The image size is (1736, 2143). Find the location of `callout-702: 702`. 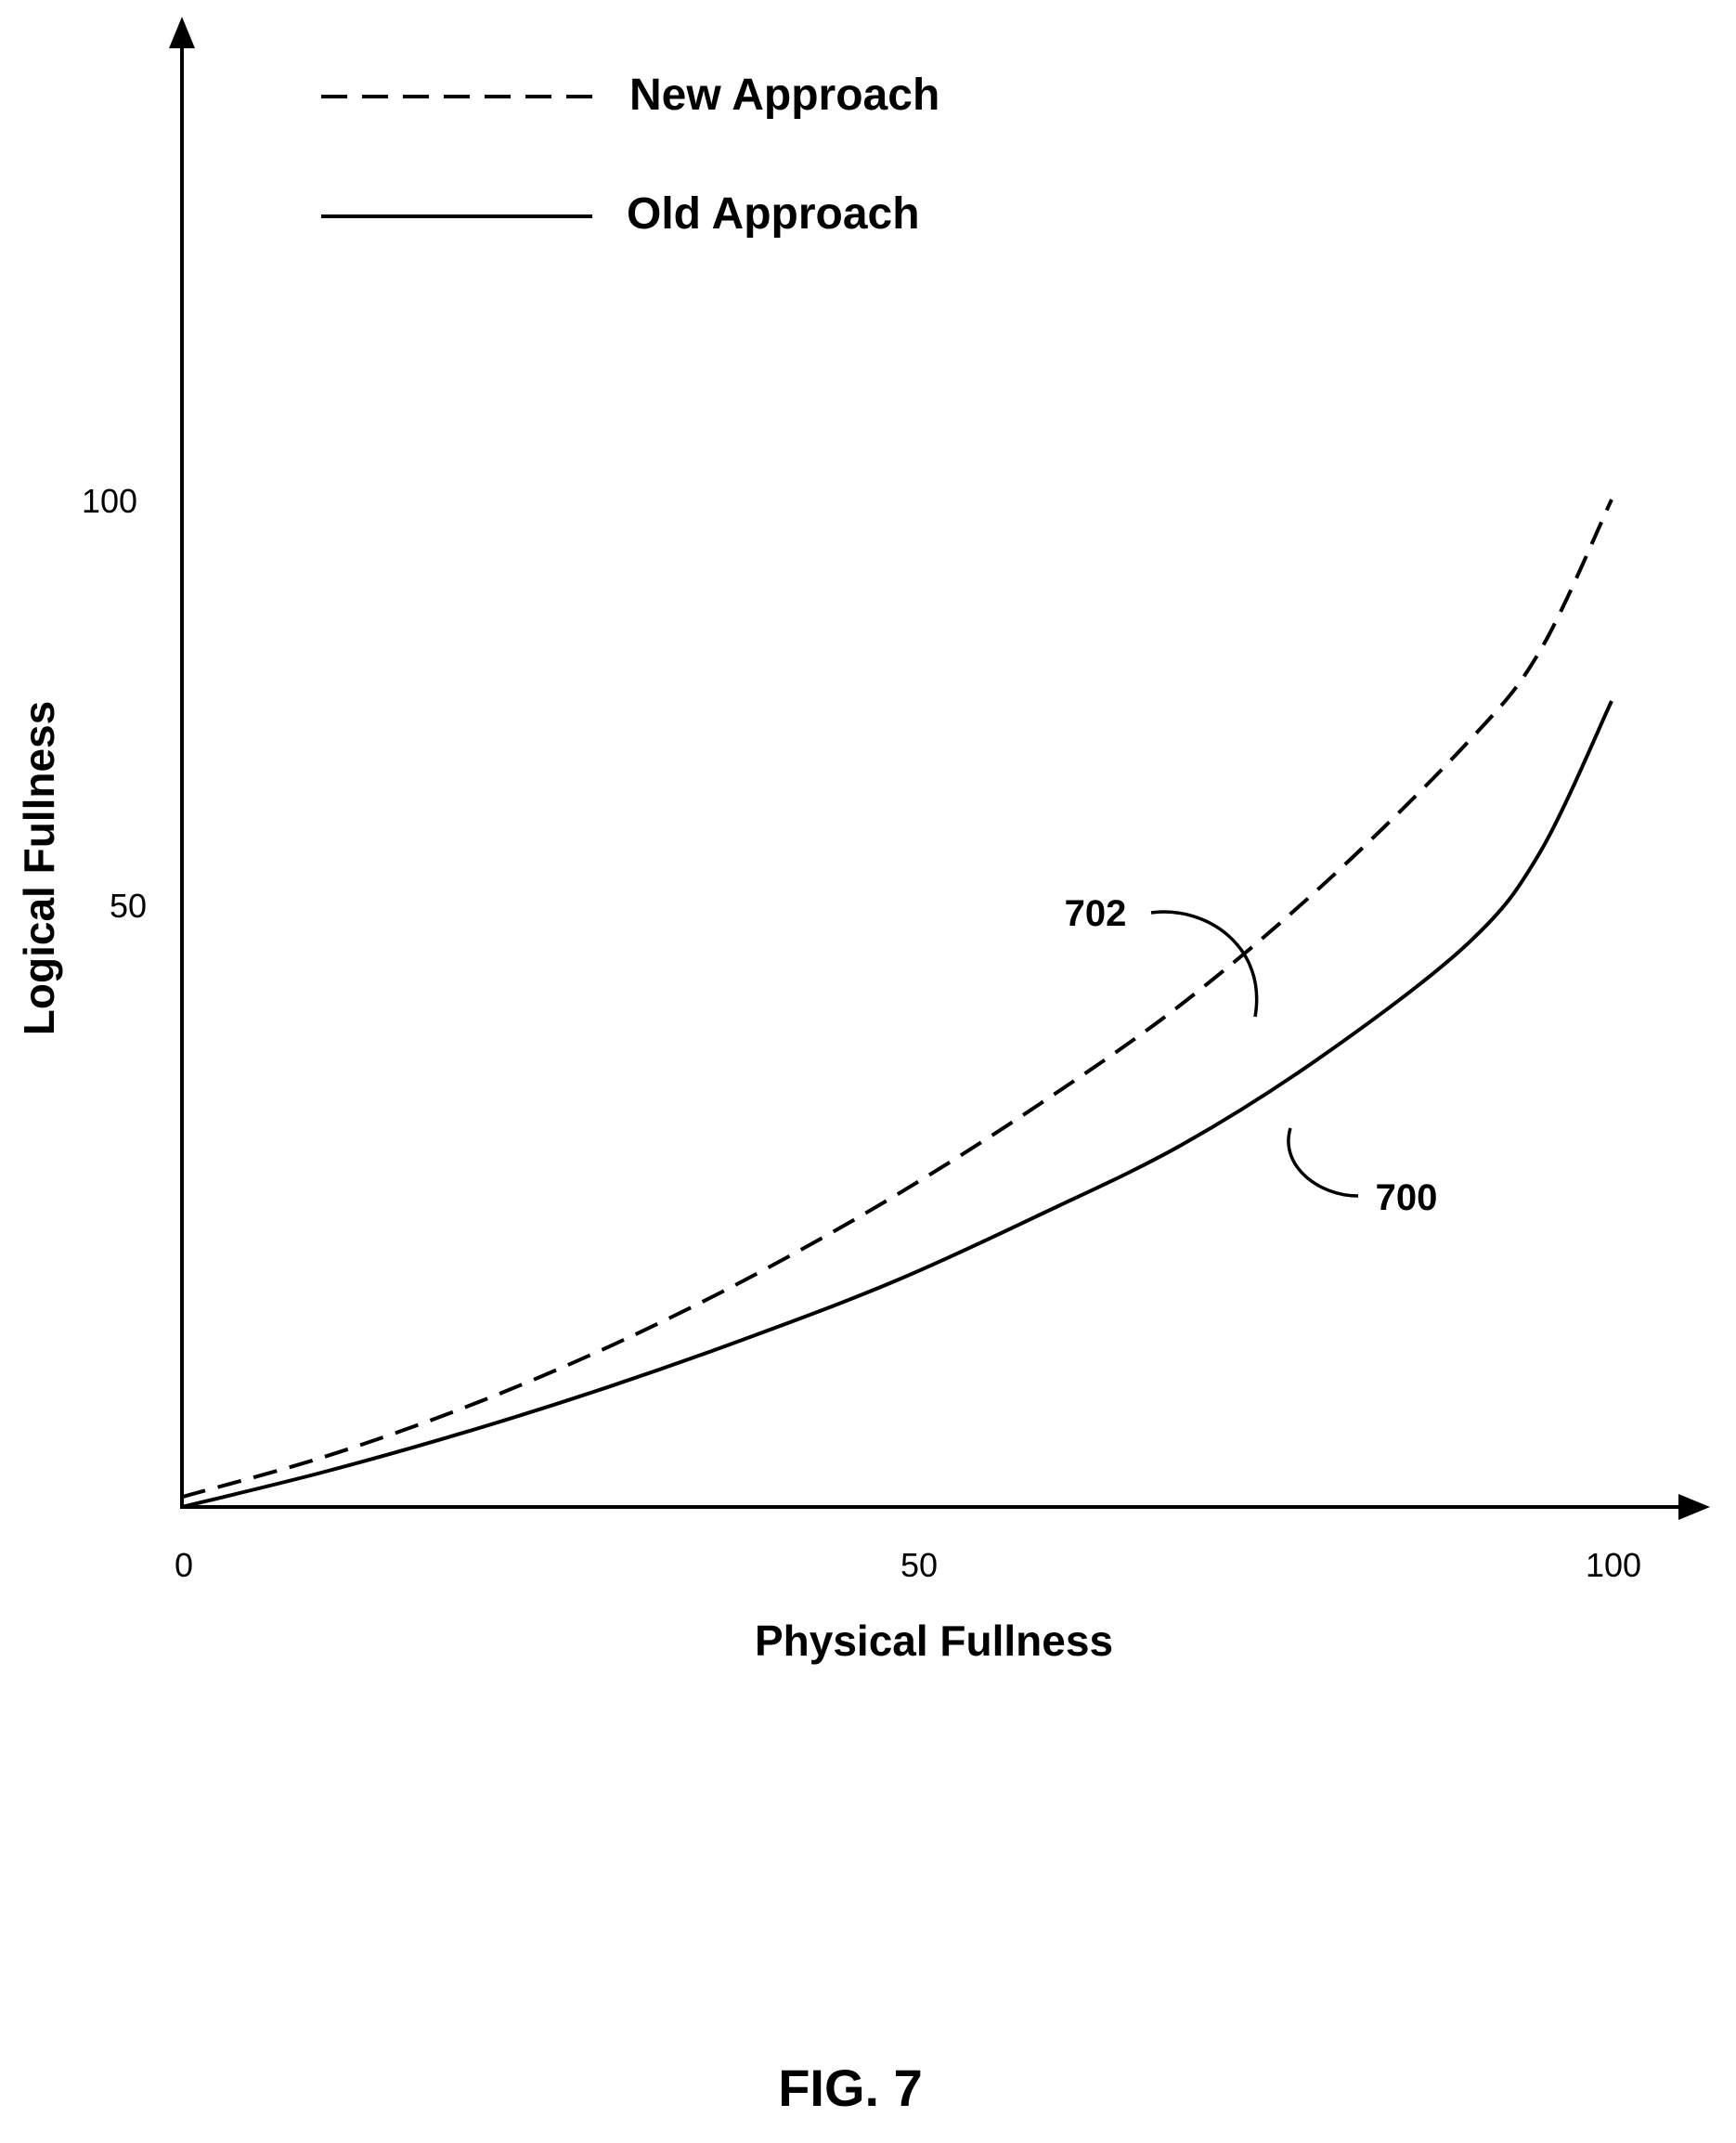

callout-702: 702 is located at coordinates (1162, 956).